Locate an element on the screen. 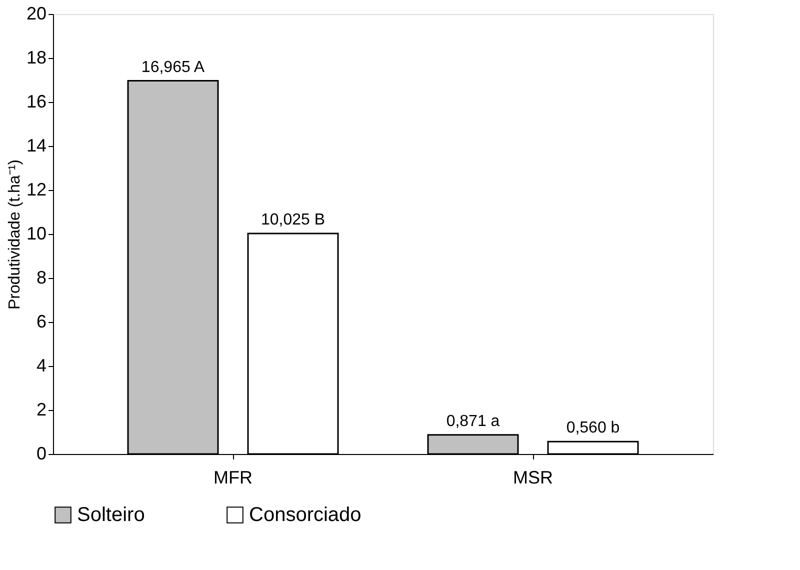 This screenshot has width=800, height=570. x-tick-label: MFR is located at coordinates (233, 478).